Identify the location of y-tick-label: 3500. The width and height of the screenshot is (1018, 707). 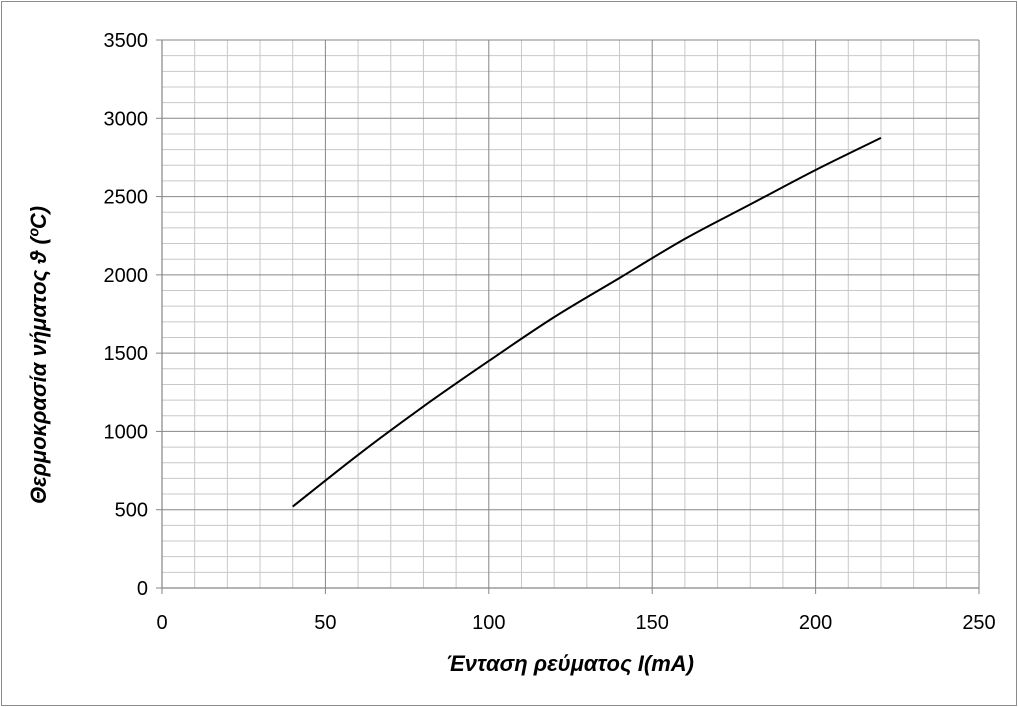
(126, 41).